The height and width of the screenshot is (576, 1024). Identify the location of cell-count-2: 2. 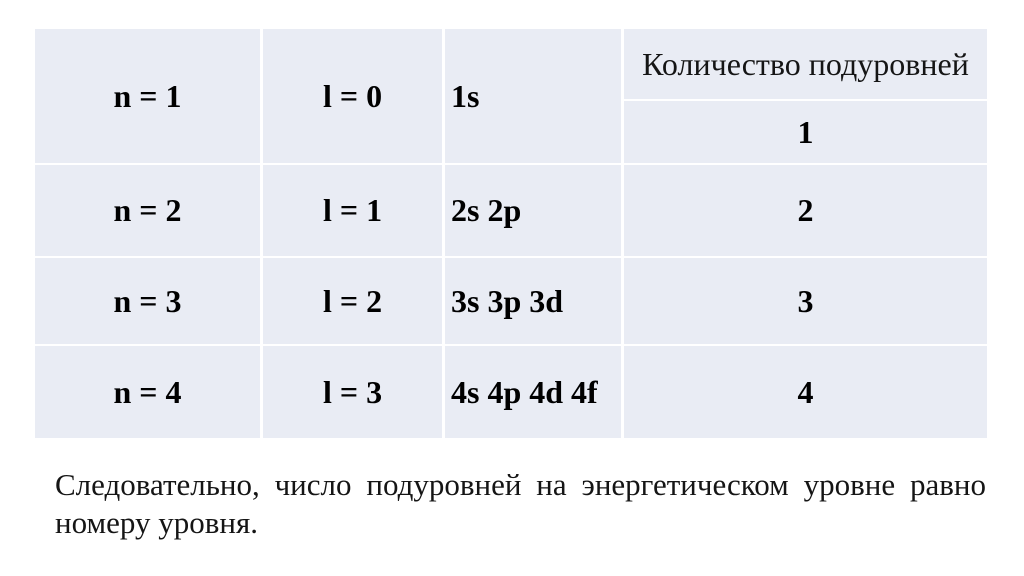
(805, 210).